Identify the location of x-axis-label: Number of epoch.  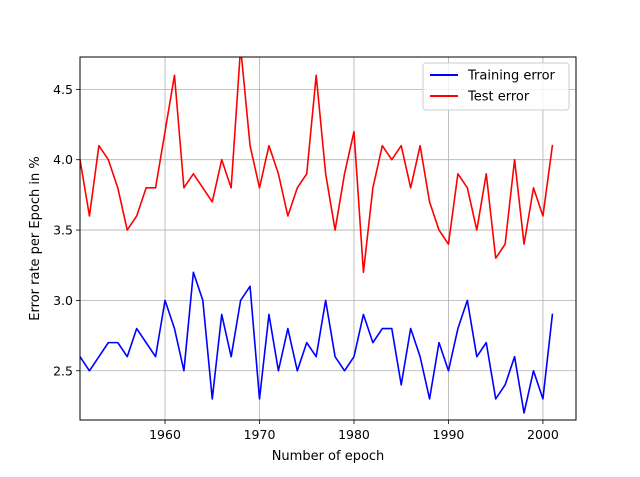
(328, 456).